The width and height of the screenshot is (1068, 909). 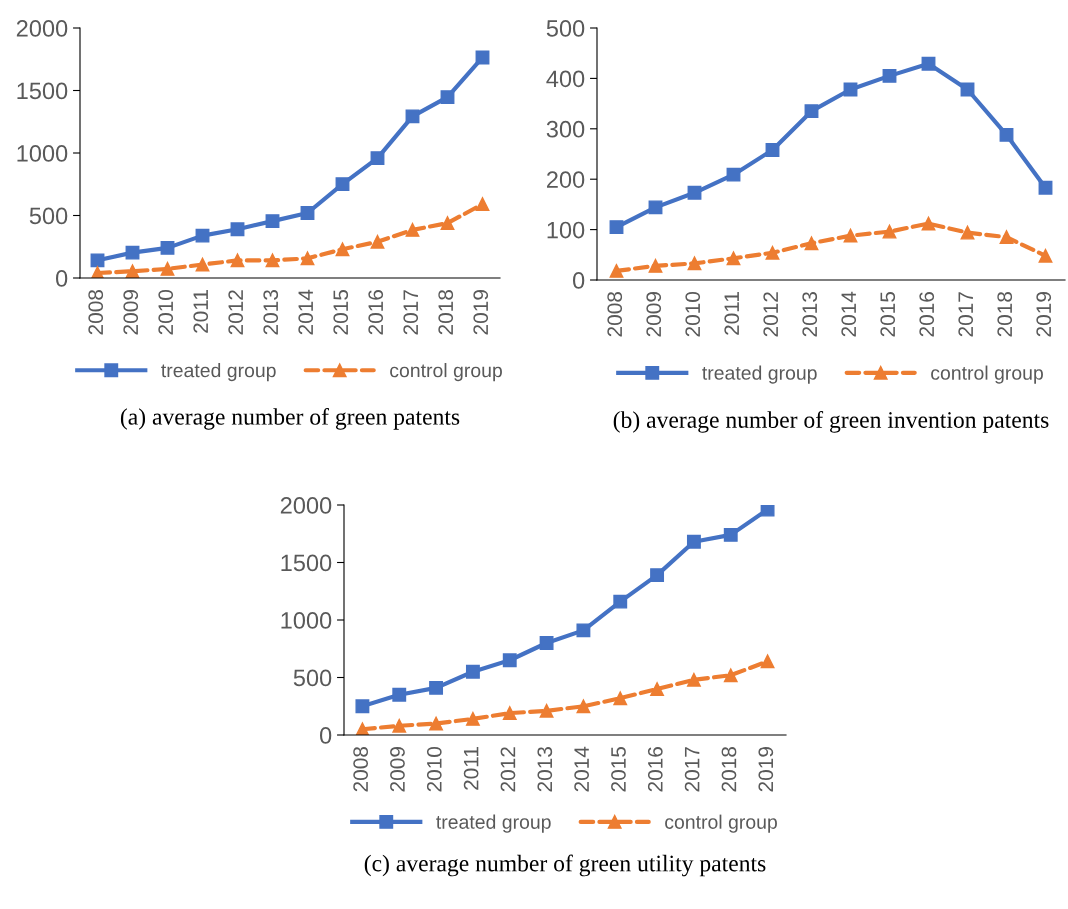 I want to click on y-tick-label: 200, so click(x=565, y=179).